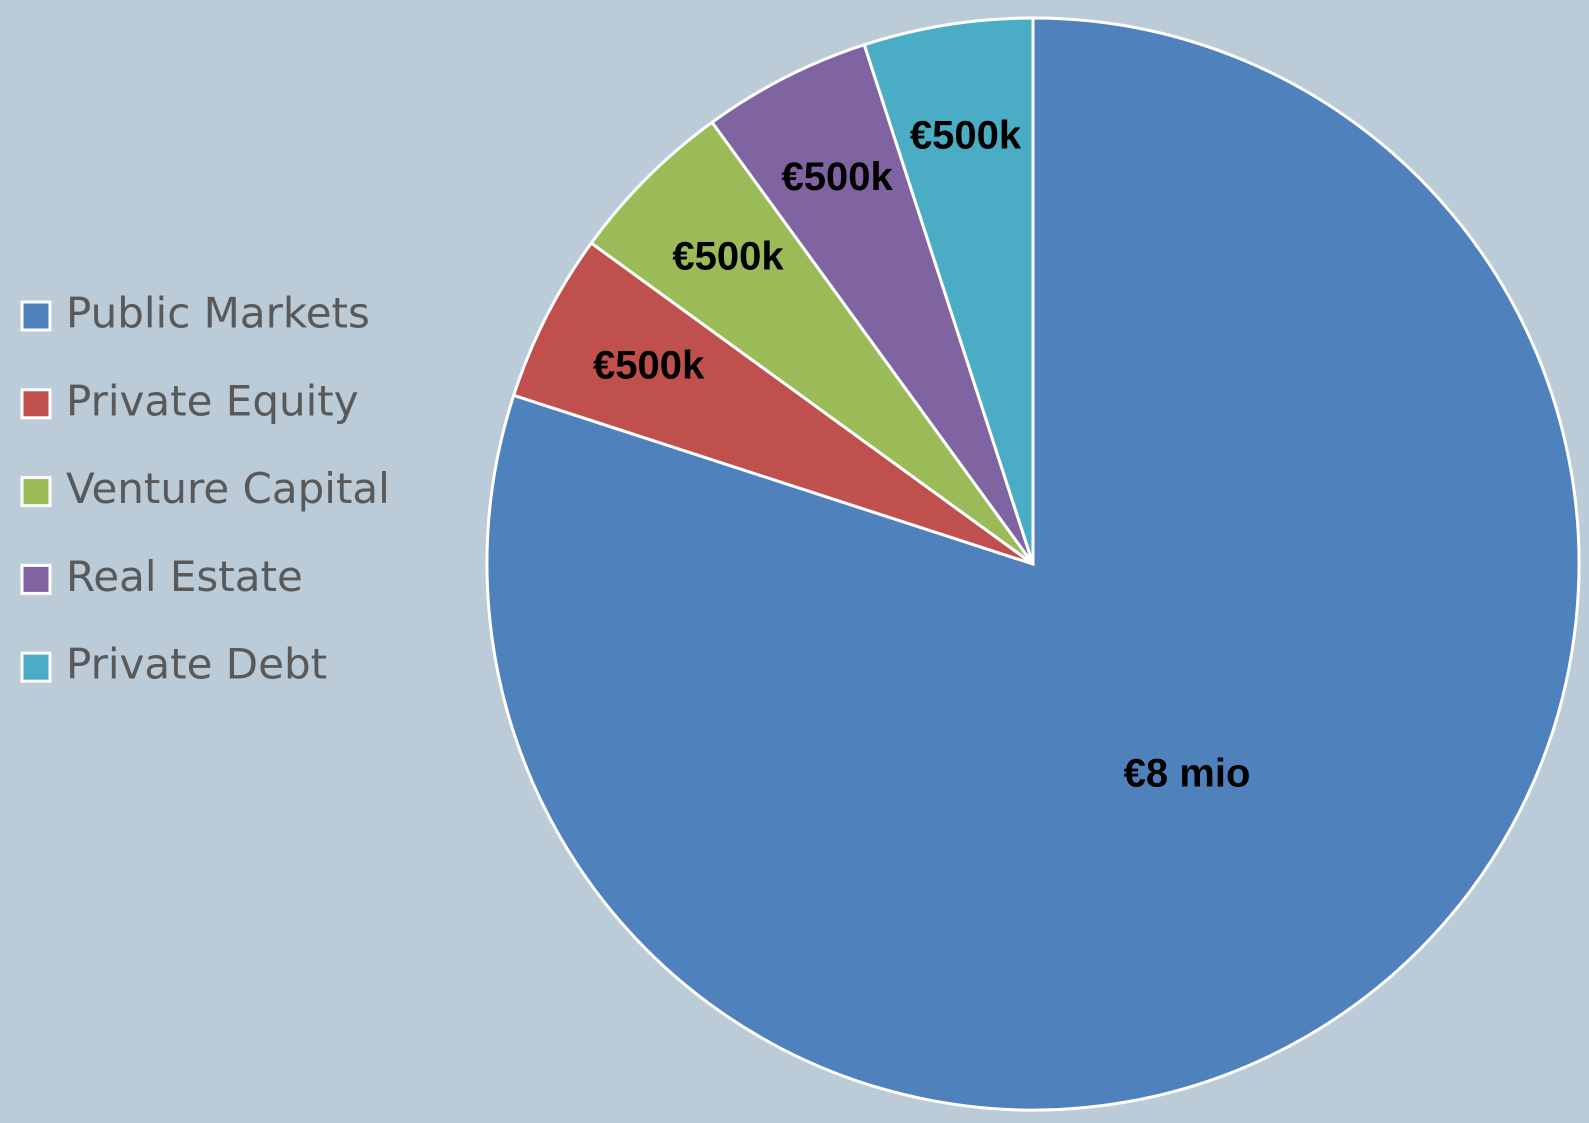  Describe the element at coordinates (196, 664) in the screenshot. I see `legend-label: Private Debt` at that location.